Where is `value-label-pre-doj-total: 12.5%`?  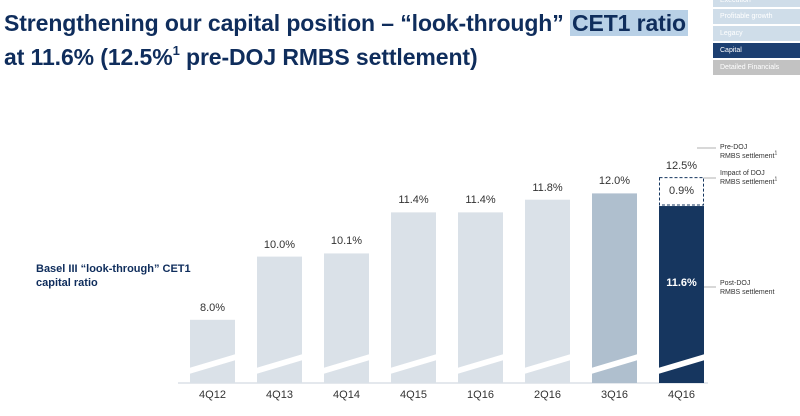
value-label-pre-doj-total: 12.5% is located at coordinates (681, 165).